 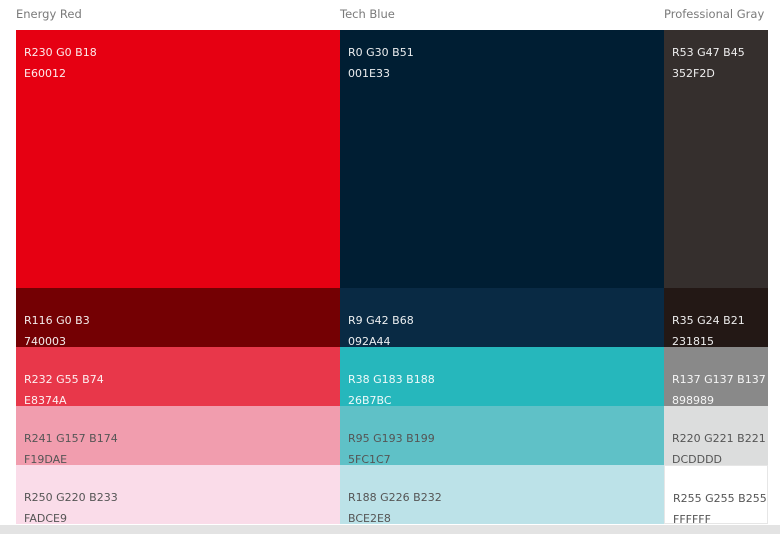 What do you see at coordinates (45, 73) in the screenshot?
I see `hex-label: E60012` at bounding box center [45, 73].